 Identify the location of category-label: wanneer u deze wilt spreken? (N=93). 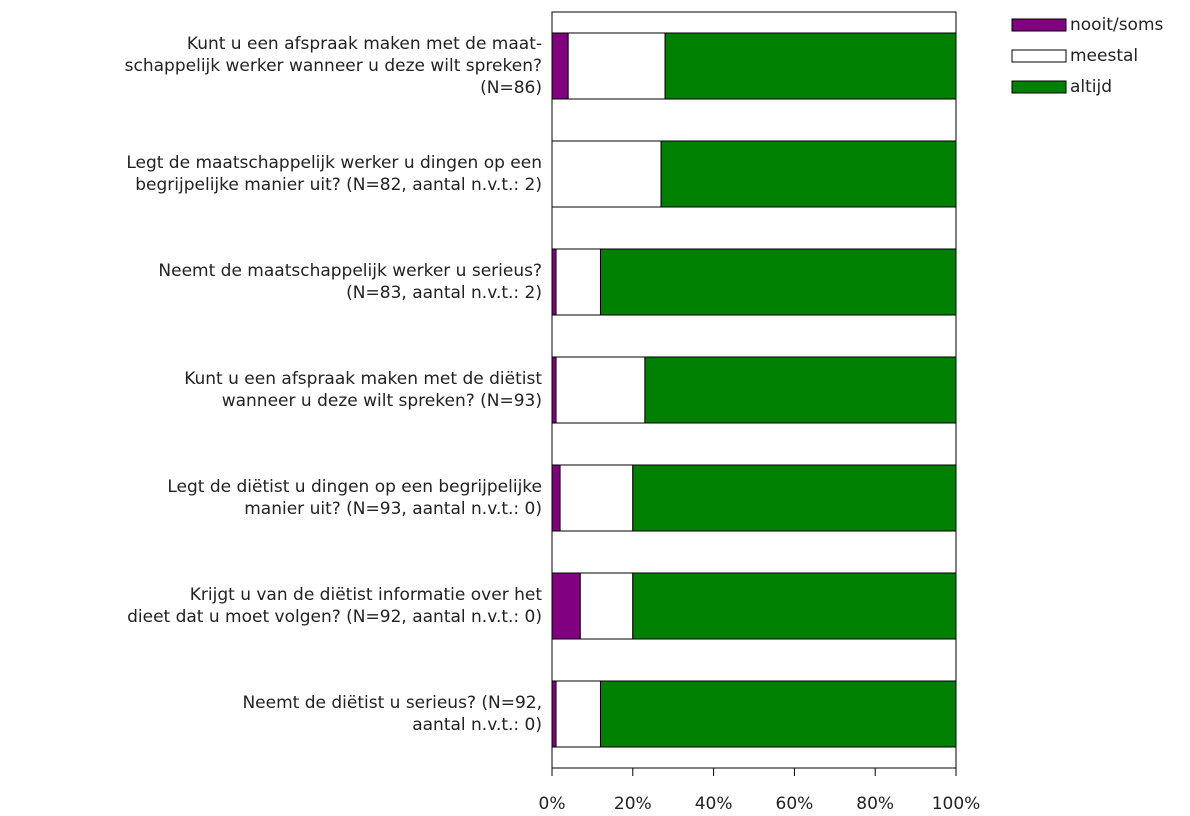
(382, 401).